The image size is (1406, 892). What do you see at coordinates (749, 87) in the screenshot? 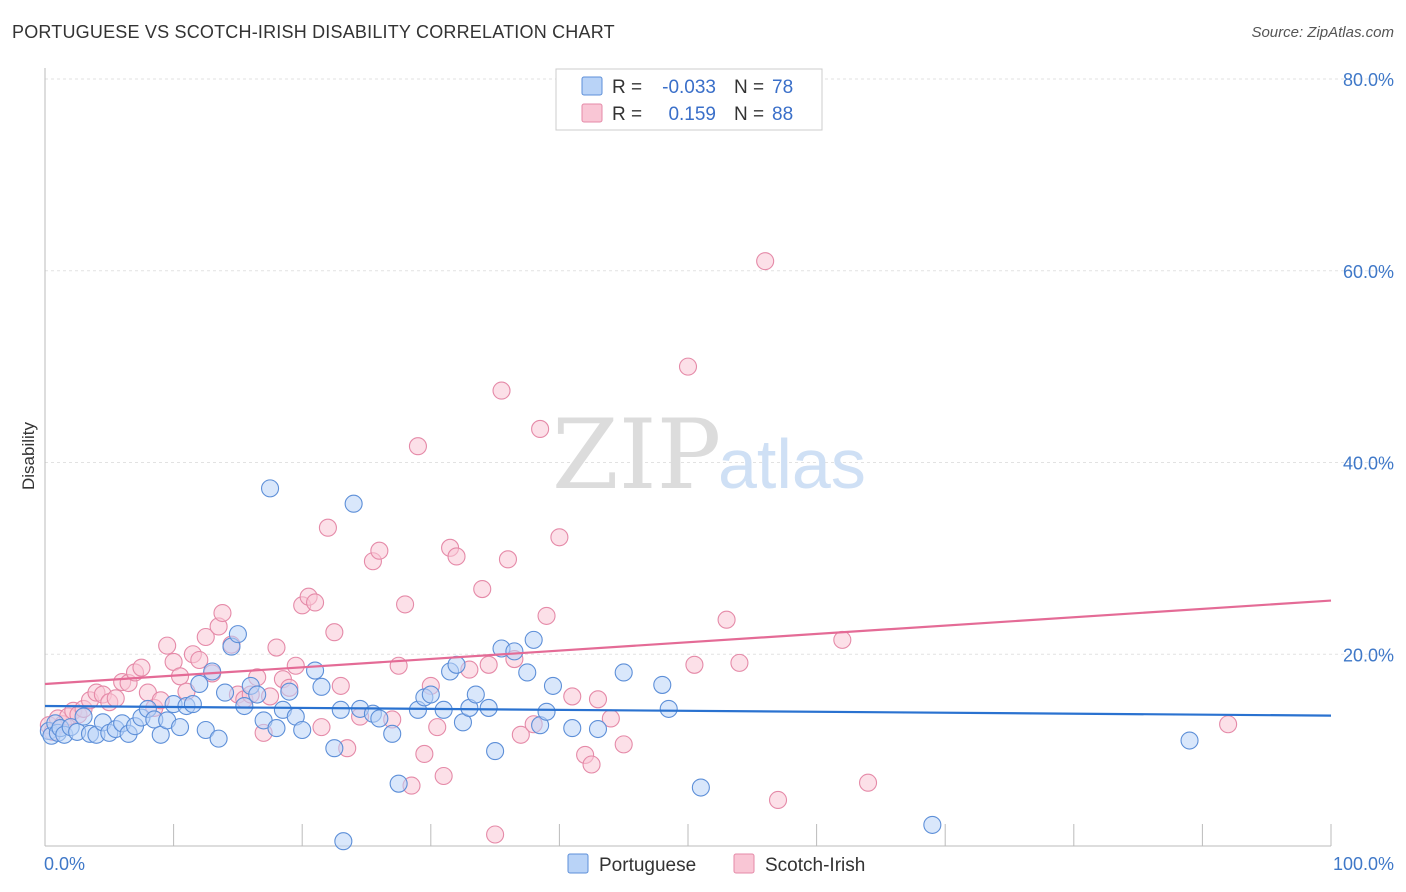
I see `legend-n-label-1: N =` at bounding box center [749, 87].